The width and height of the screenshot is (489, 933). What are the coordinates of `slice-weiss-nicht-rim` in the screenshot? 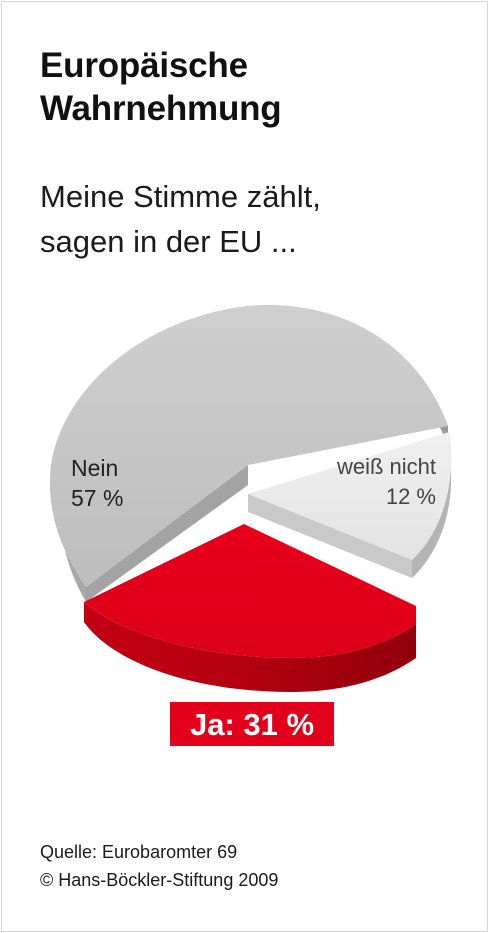 It's located at (432, 505).